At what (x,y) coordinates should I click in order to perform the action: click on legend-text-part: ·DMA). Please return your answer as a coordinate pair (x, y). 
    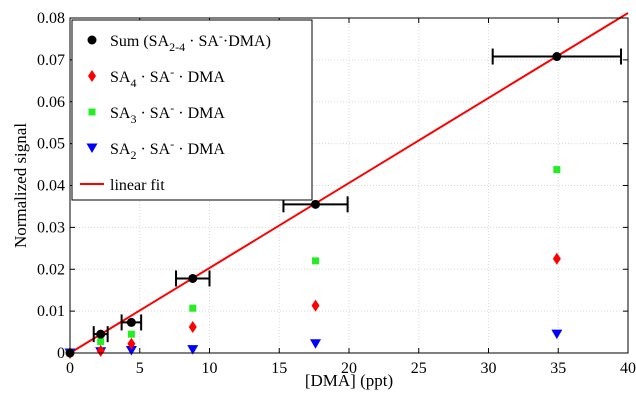
    Looking at the image, I should click on (247, 41).